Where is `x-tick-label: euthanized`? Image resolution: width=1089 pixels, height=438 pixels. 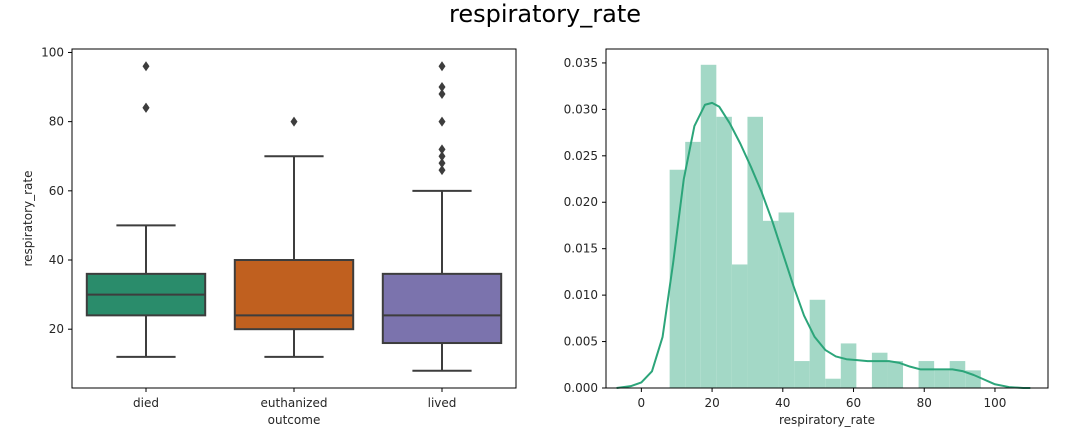
x-tick-label: euthanized is located at coordinates (294, 403).